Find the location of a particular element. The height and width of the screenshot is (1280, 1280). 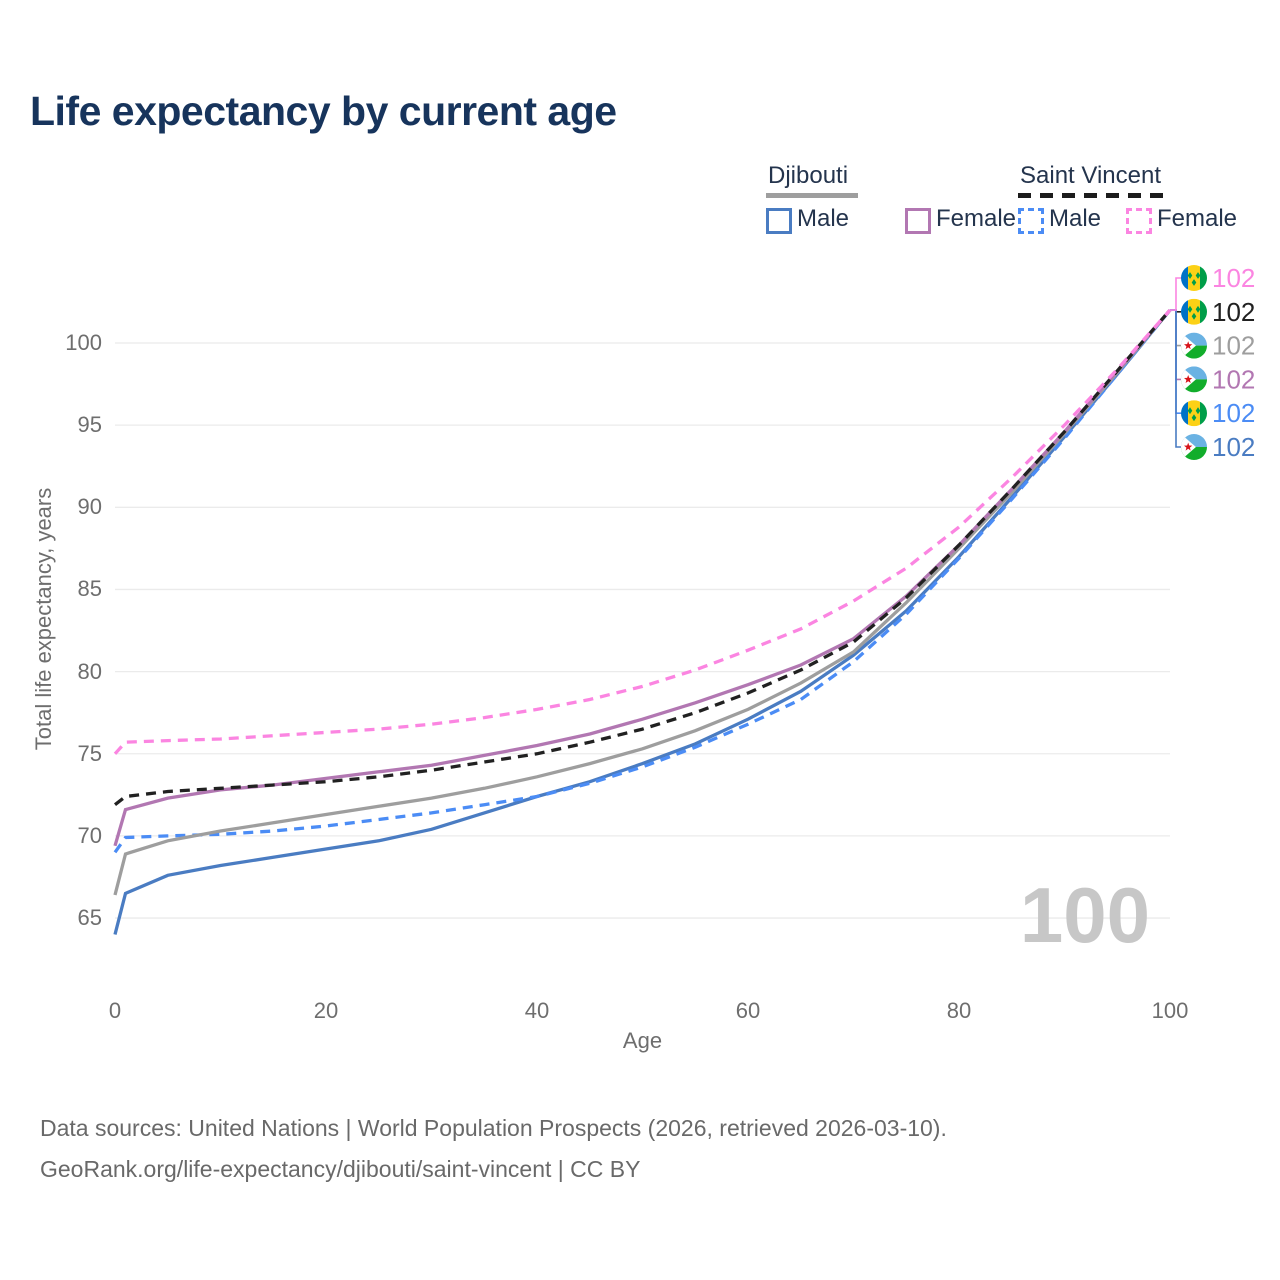

end-label-value-dj_male: 102 is located at coordinates (1233, 447).